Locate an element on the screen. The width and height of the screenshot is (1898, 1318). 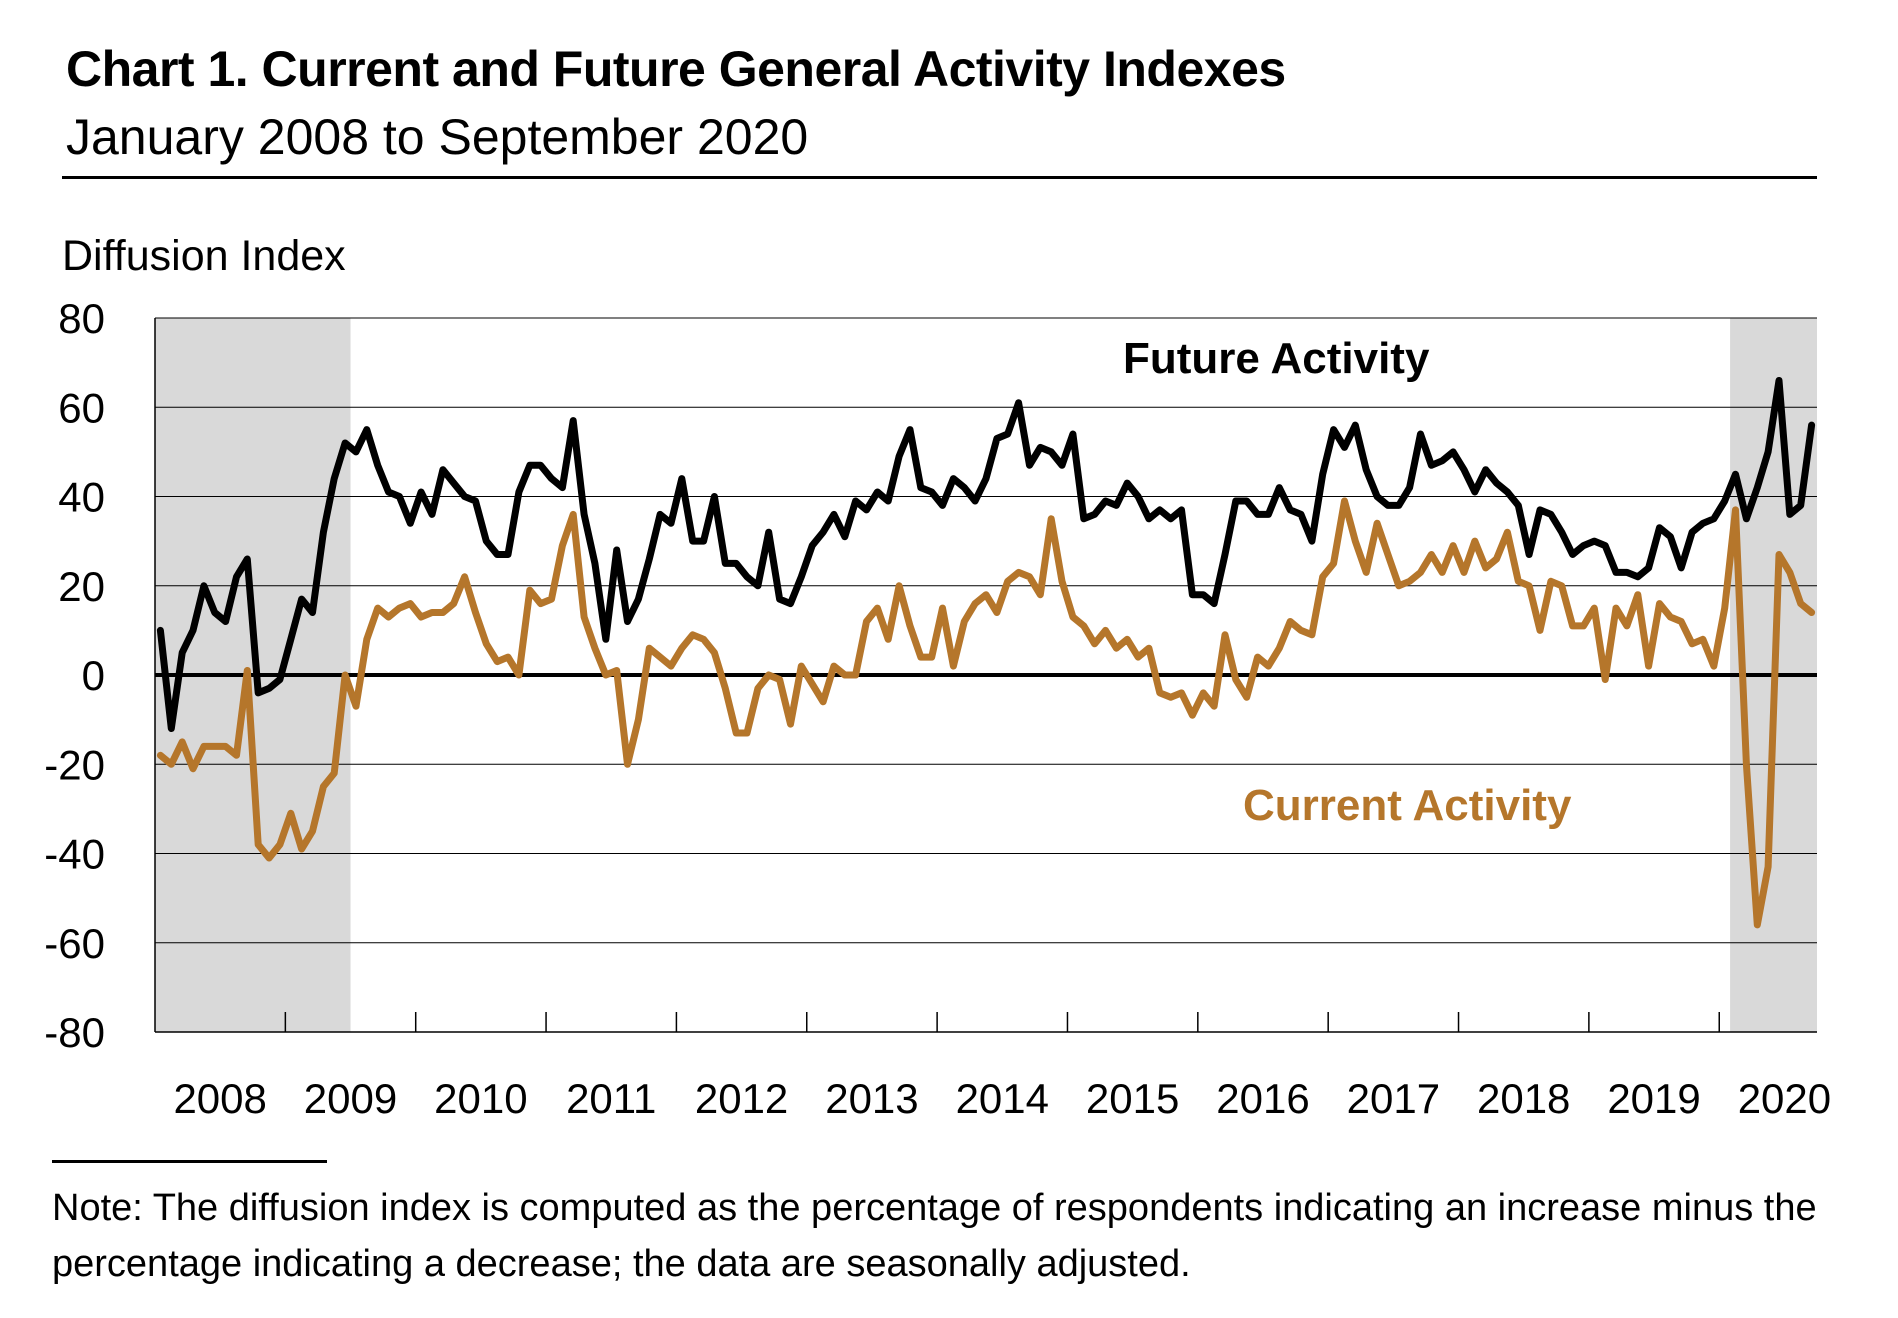
x-tick-label: 2013 is located at coordinates (871, 1098).